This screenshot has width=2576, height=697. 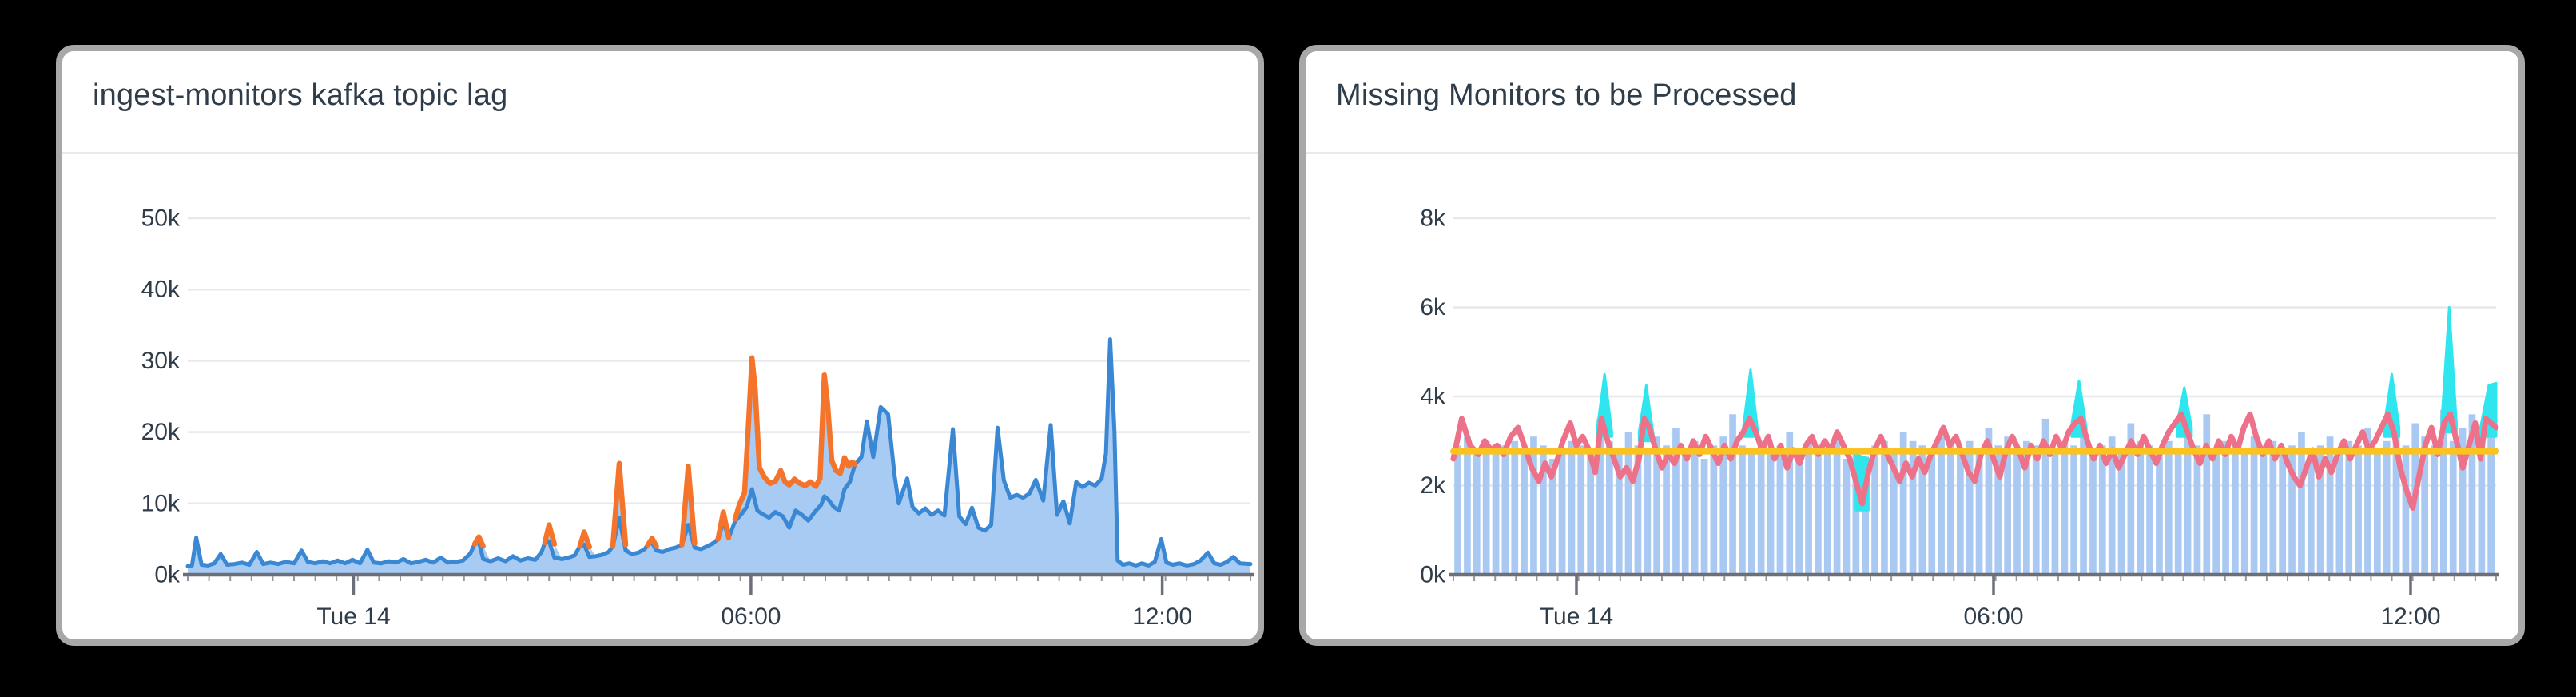 What do you see at coordinates (1433, 218) in the screenshot?
I see `svg-text: 8k` at bounding box center [1433, 218].